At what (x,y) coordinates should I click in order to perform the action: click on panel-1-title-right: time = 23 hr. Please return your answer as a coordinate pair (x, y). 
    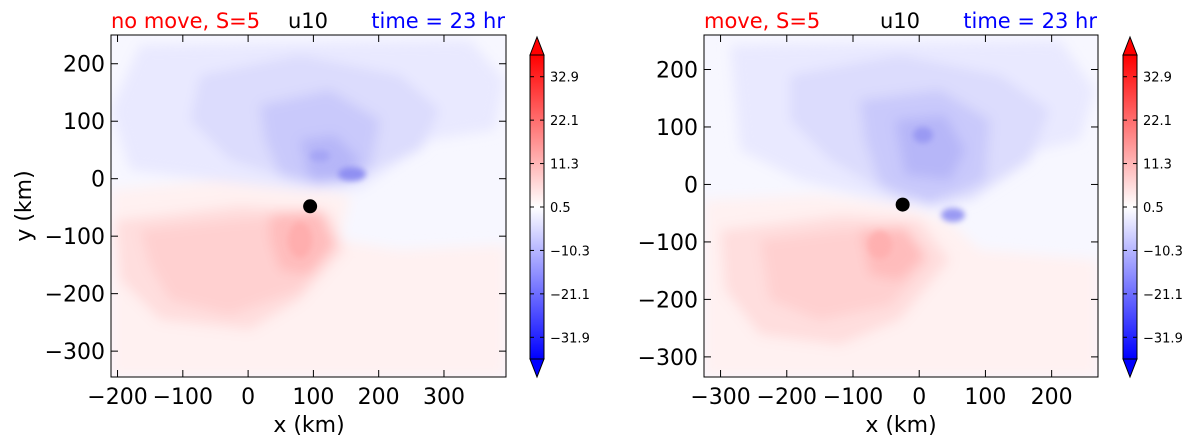
    Looking at the image, I should click on (438, 21).